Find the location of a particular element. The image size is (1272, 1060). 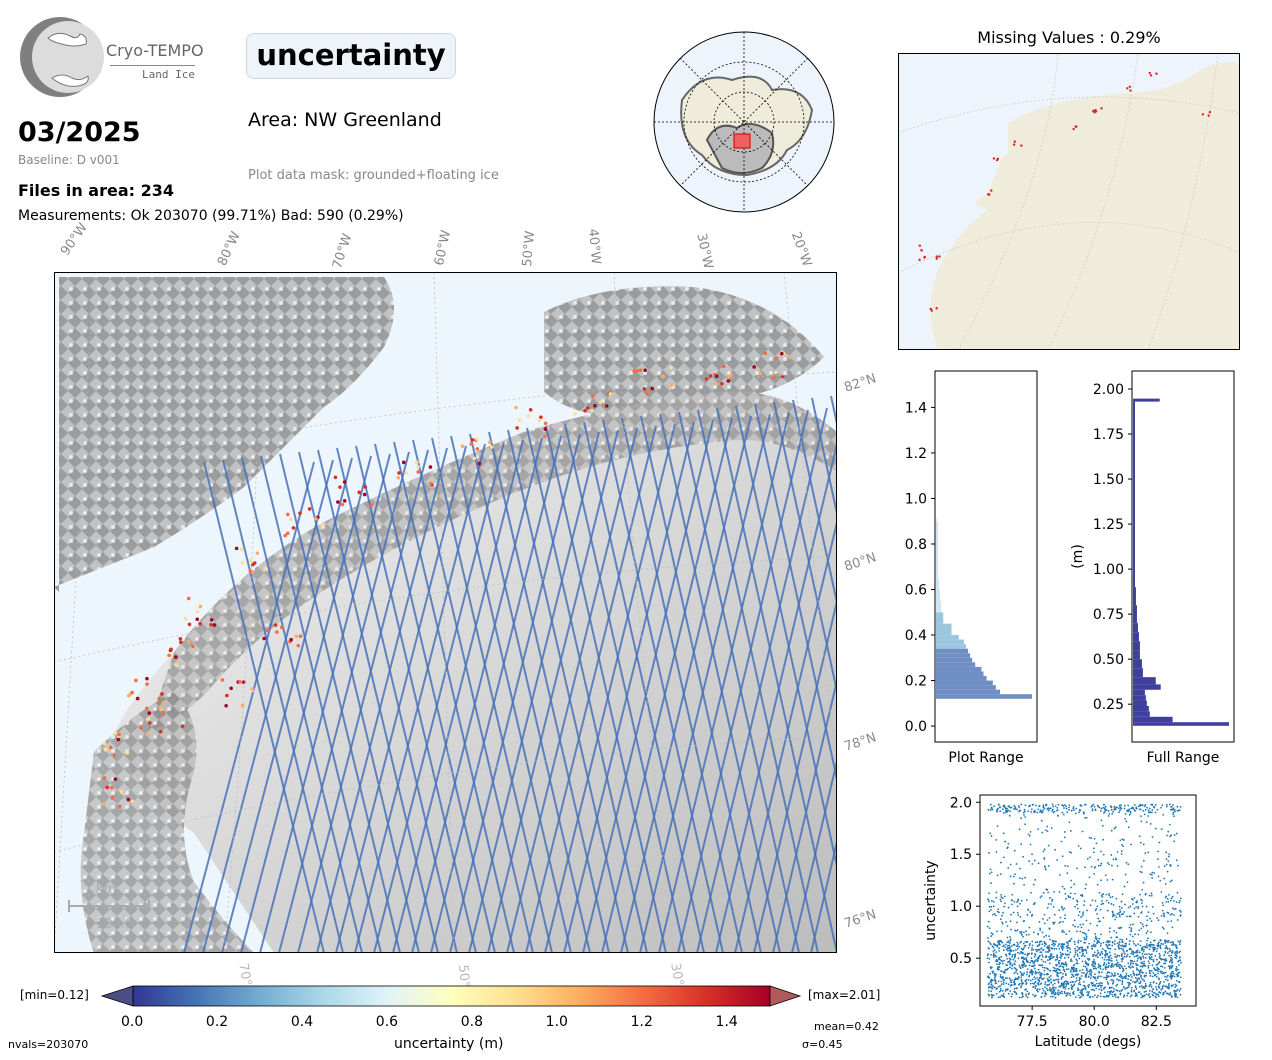

y-tick-label: 0.6 is located at coordinates (916, 591).